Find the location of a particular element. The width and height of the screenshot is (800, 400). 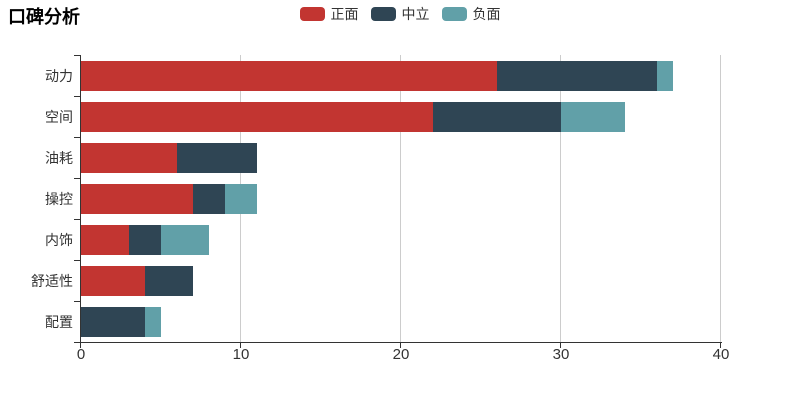

x-axis-tick-label: 20 is located at coordinates (401, 354).